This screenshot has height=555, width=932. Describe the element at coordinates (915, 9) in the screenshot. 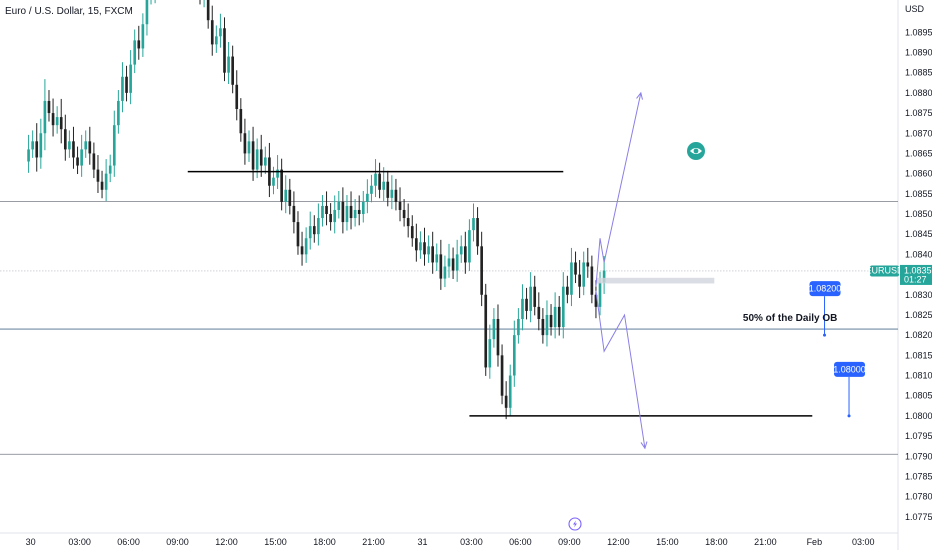

I see `currency-label: USD` at that location.